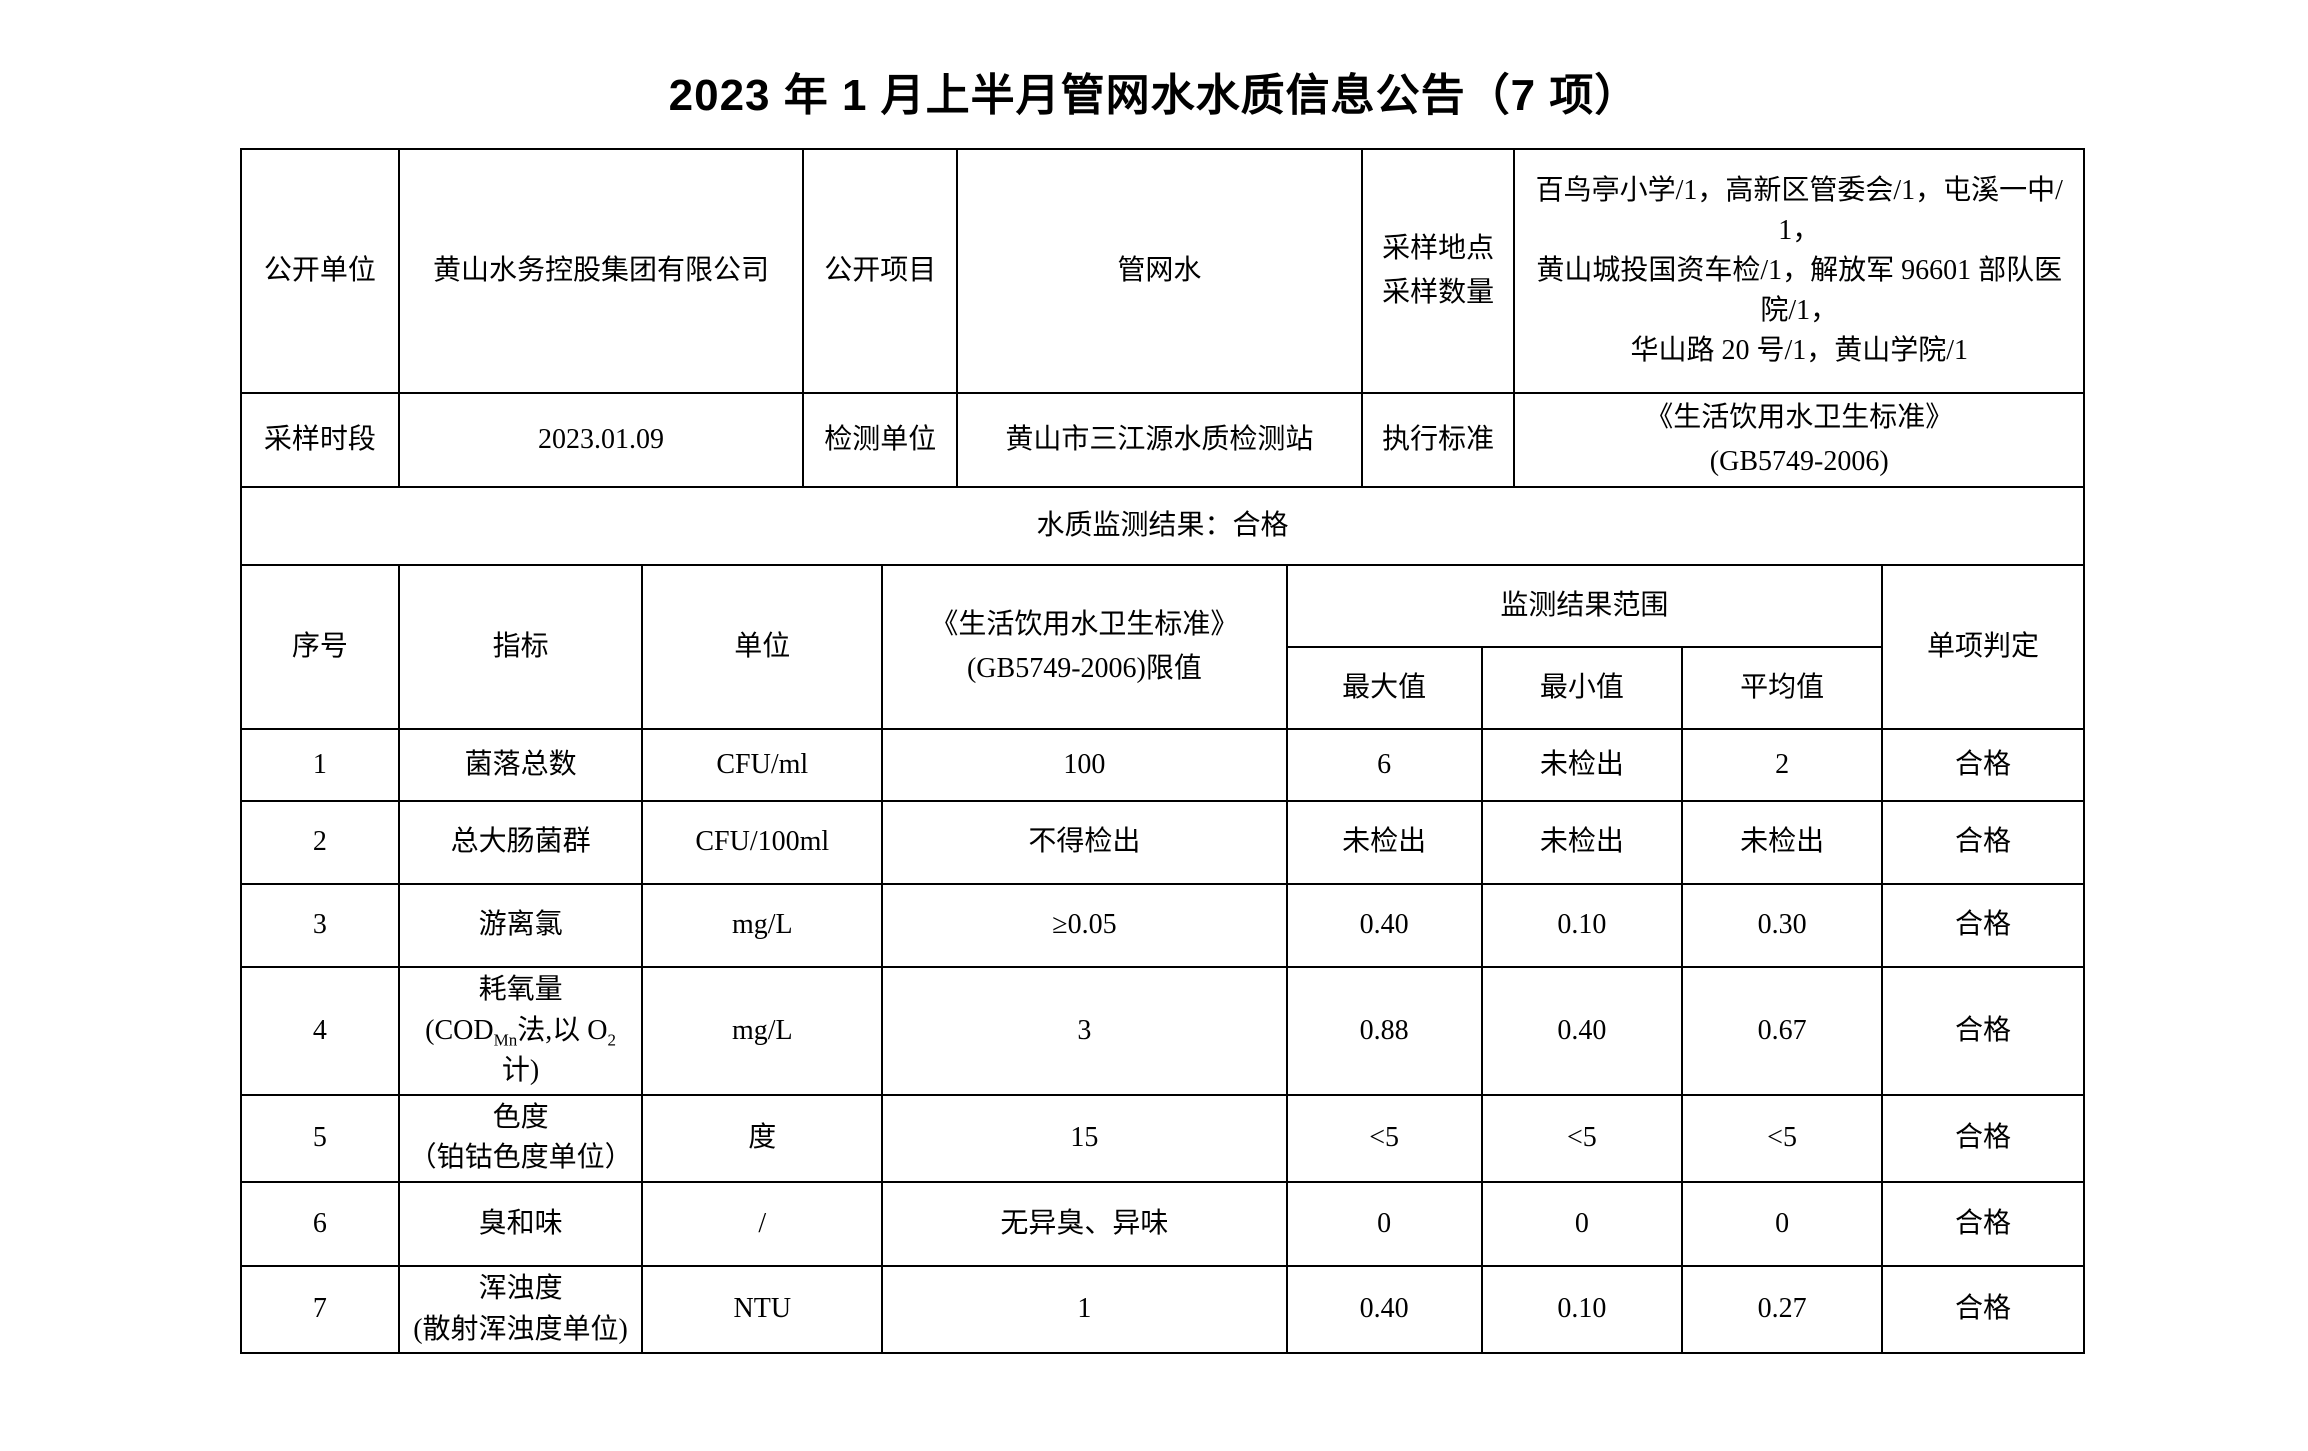 Image resolution: width=2308 pixels, height=1451 pixels. Describe the element at coordinates (880, 440) in the screenshot. I see `test-unit-label: 检测单位` at that location.